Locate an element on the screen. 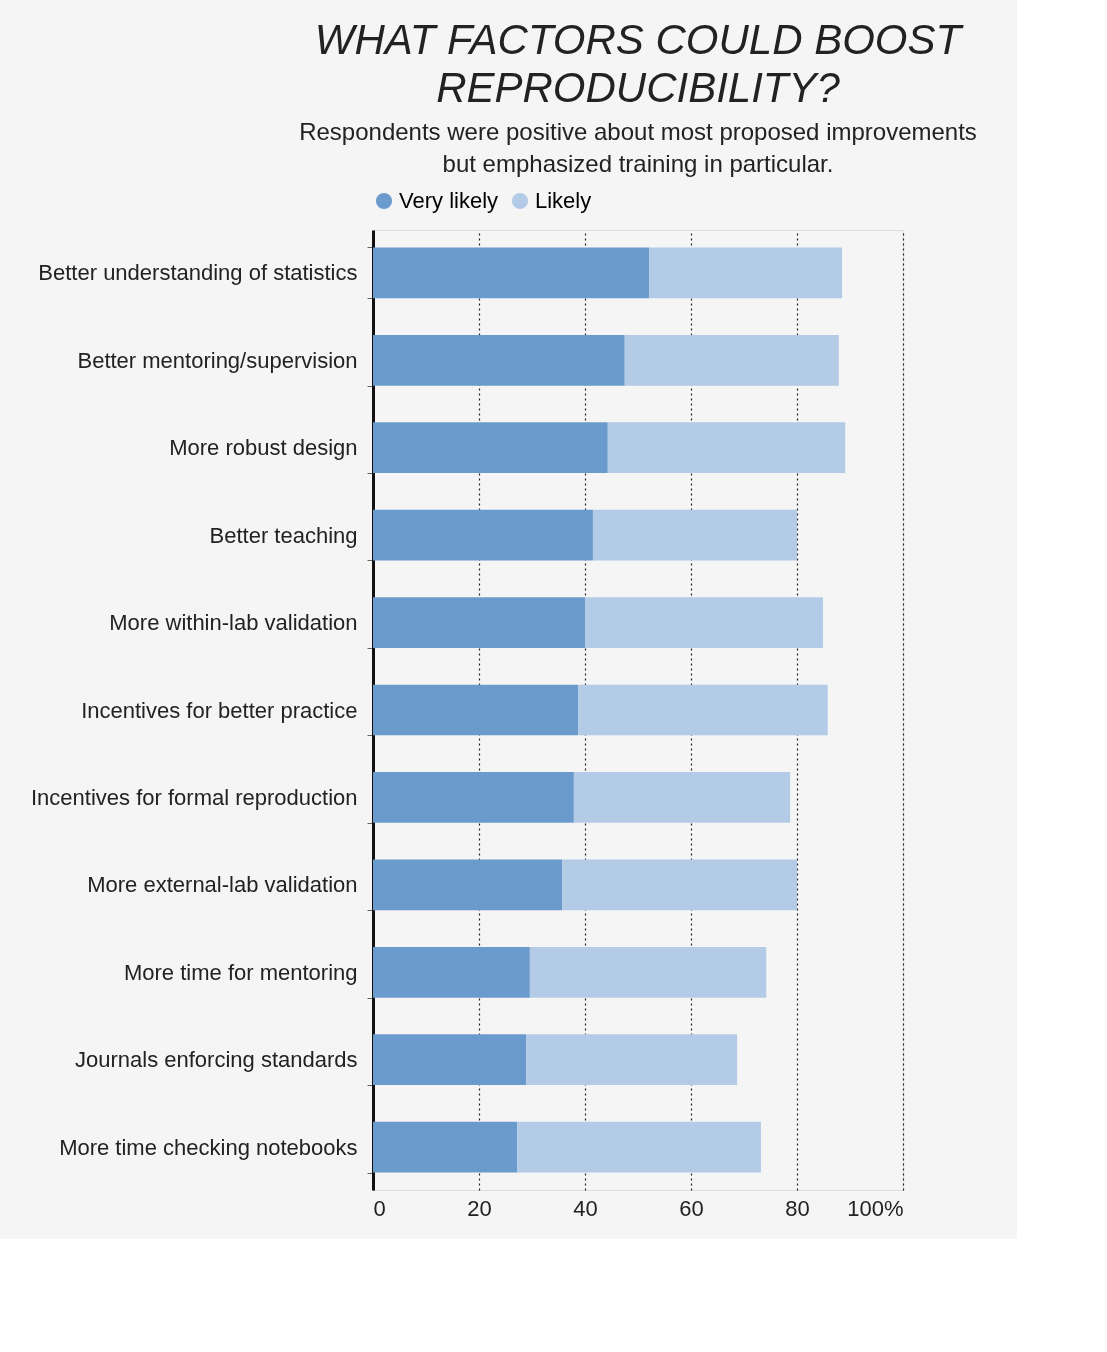 The height and width of the screenshot is (1352, 1107). y-tick-label: Better mentoring/supervision is located at coordinates (217, 360).